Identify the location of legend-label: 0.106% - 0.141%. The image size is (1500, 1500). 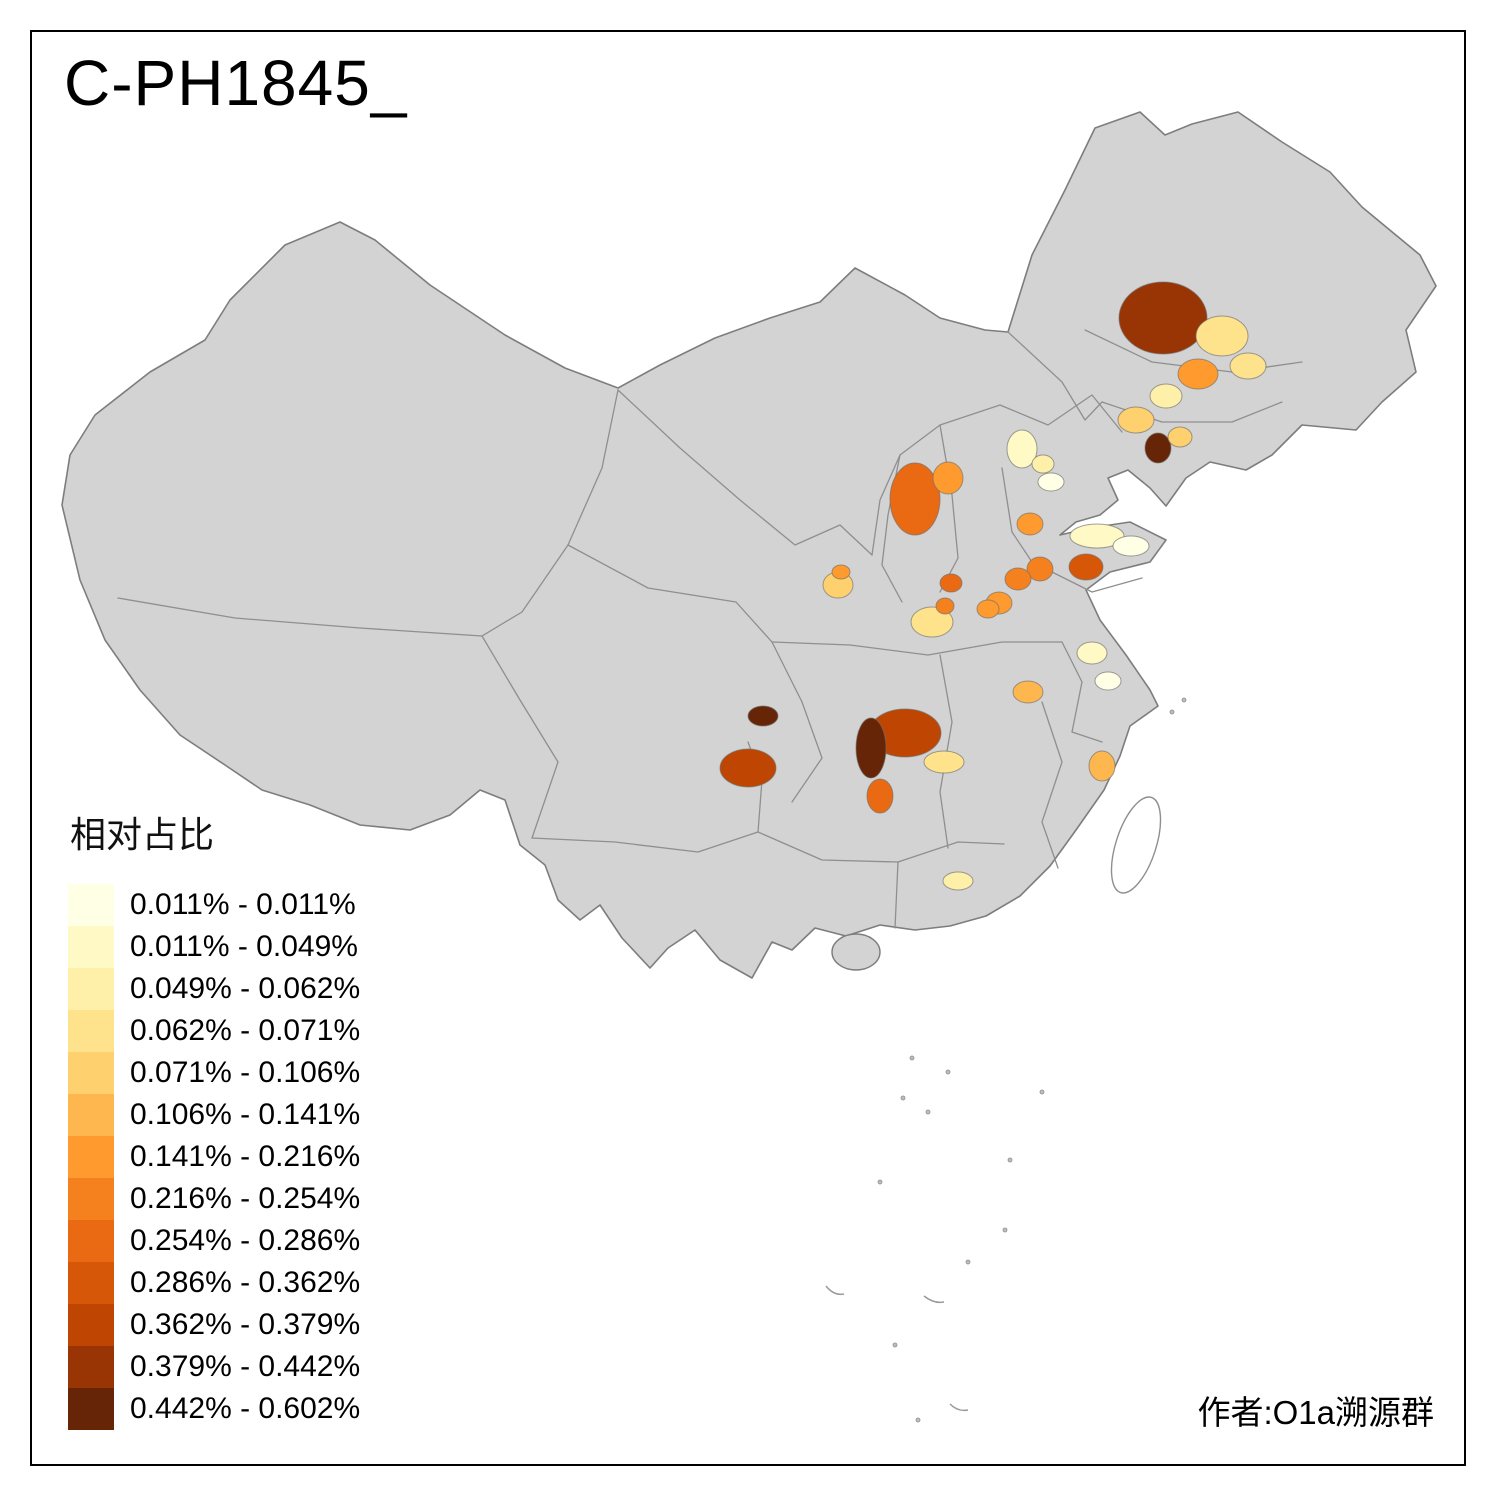
(245, 1114).